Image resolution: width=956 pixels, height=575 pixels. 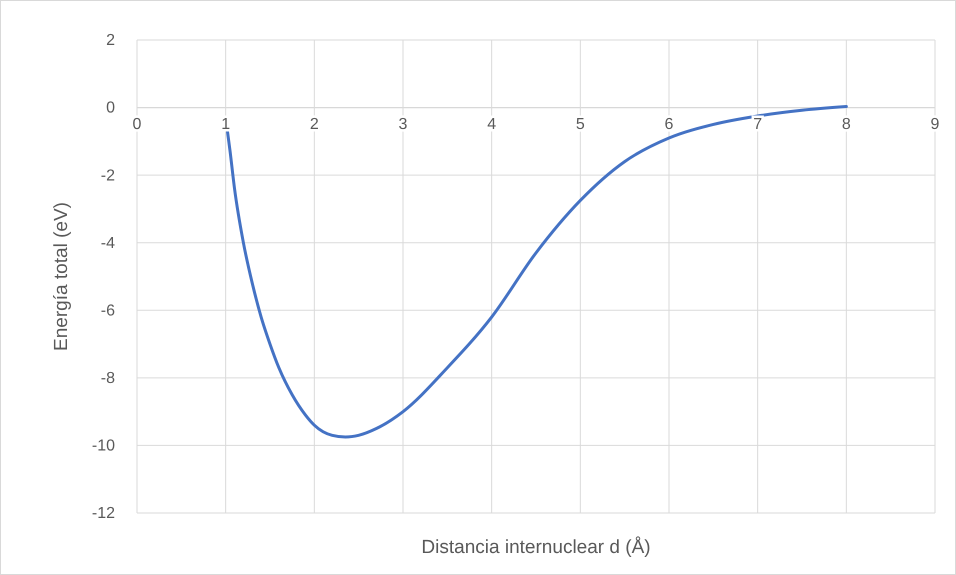 What do you see at coordinates (757, 124) in the screenshot?
I see `x-tick-label: 7` at bounding box center [757, 124].